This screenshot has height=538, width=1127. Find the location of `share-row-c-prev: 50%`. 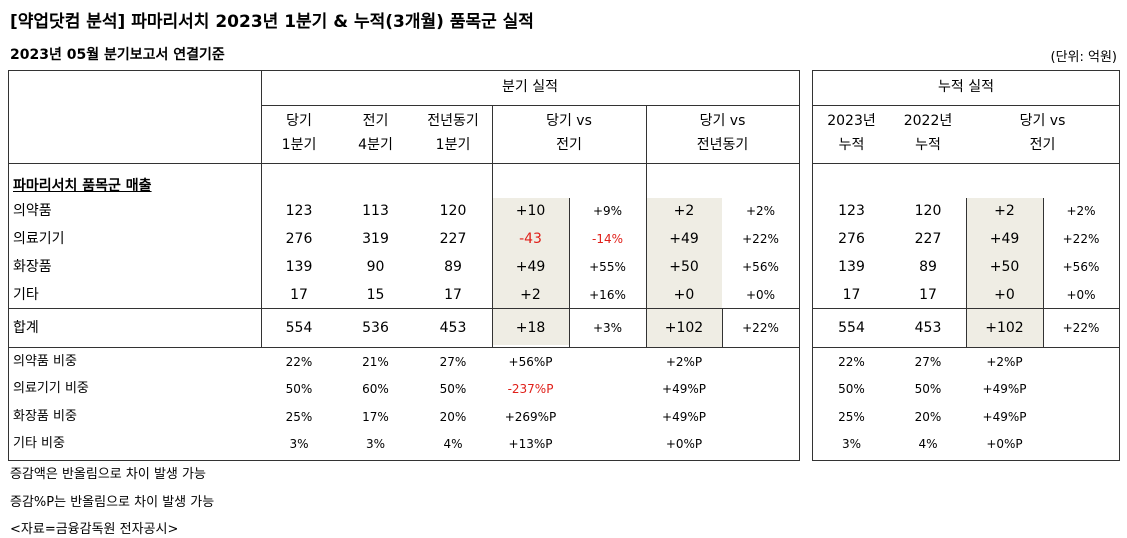

share-row-c-prev: 50% is located at coordinates (928, 389).